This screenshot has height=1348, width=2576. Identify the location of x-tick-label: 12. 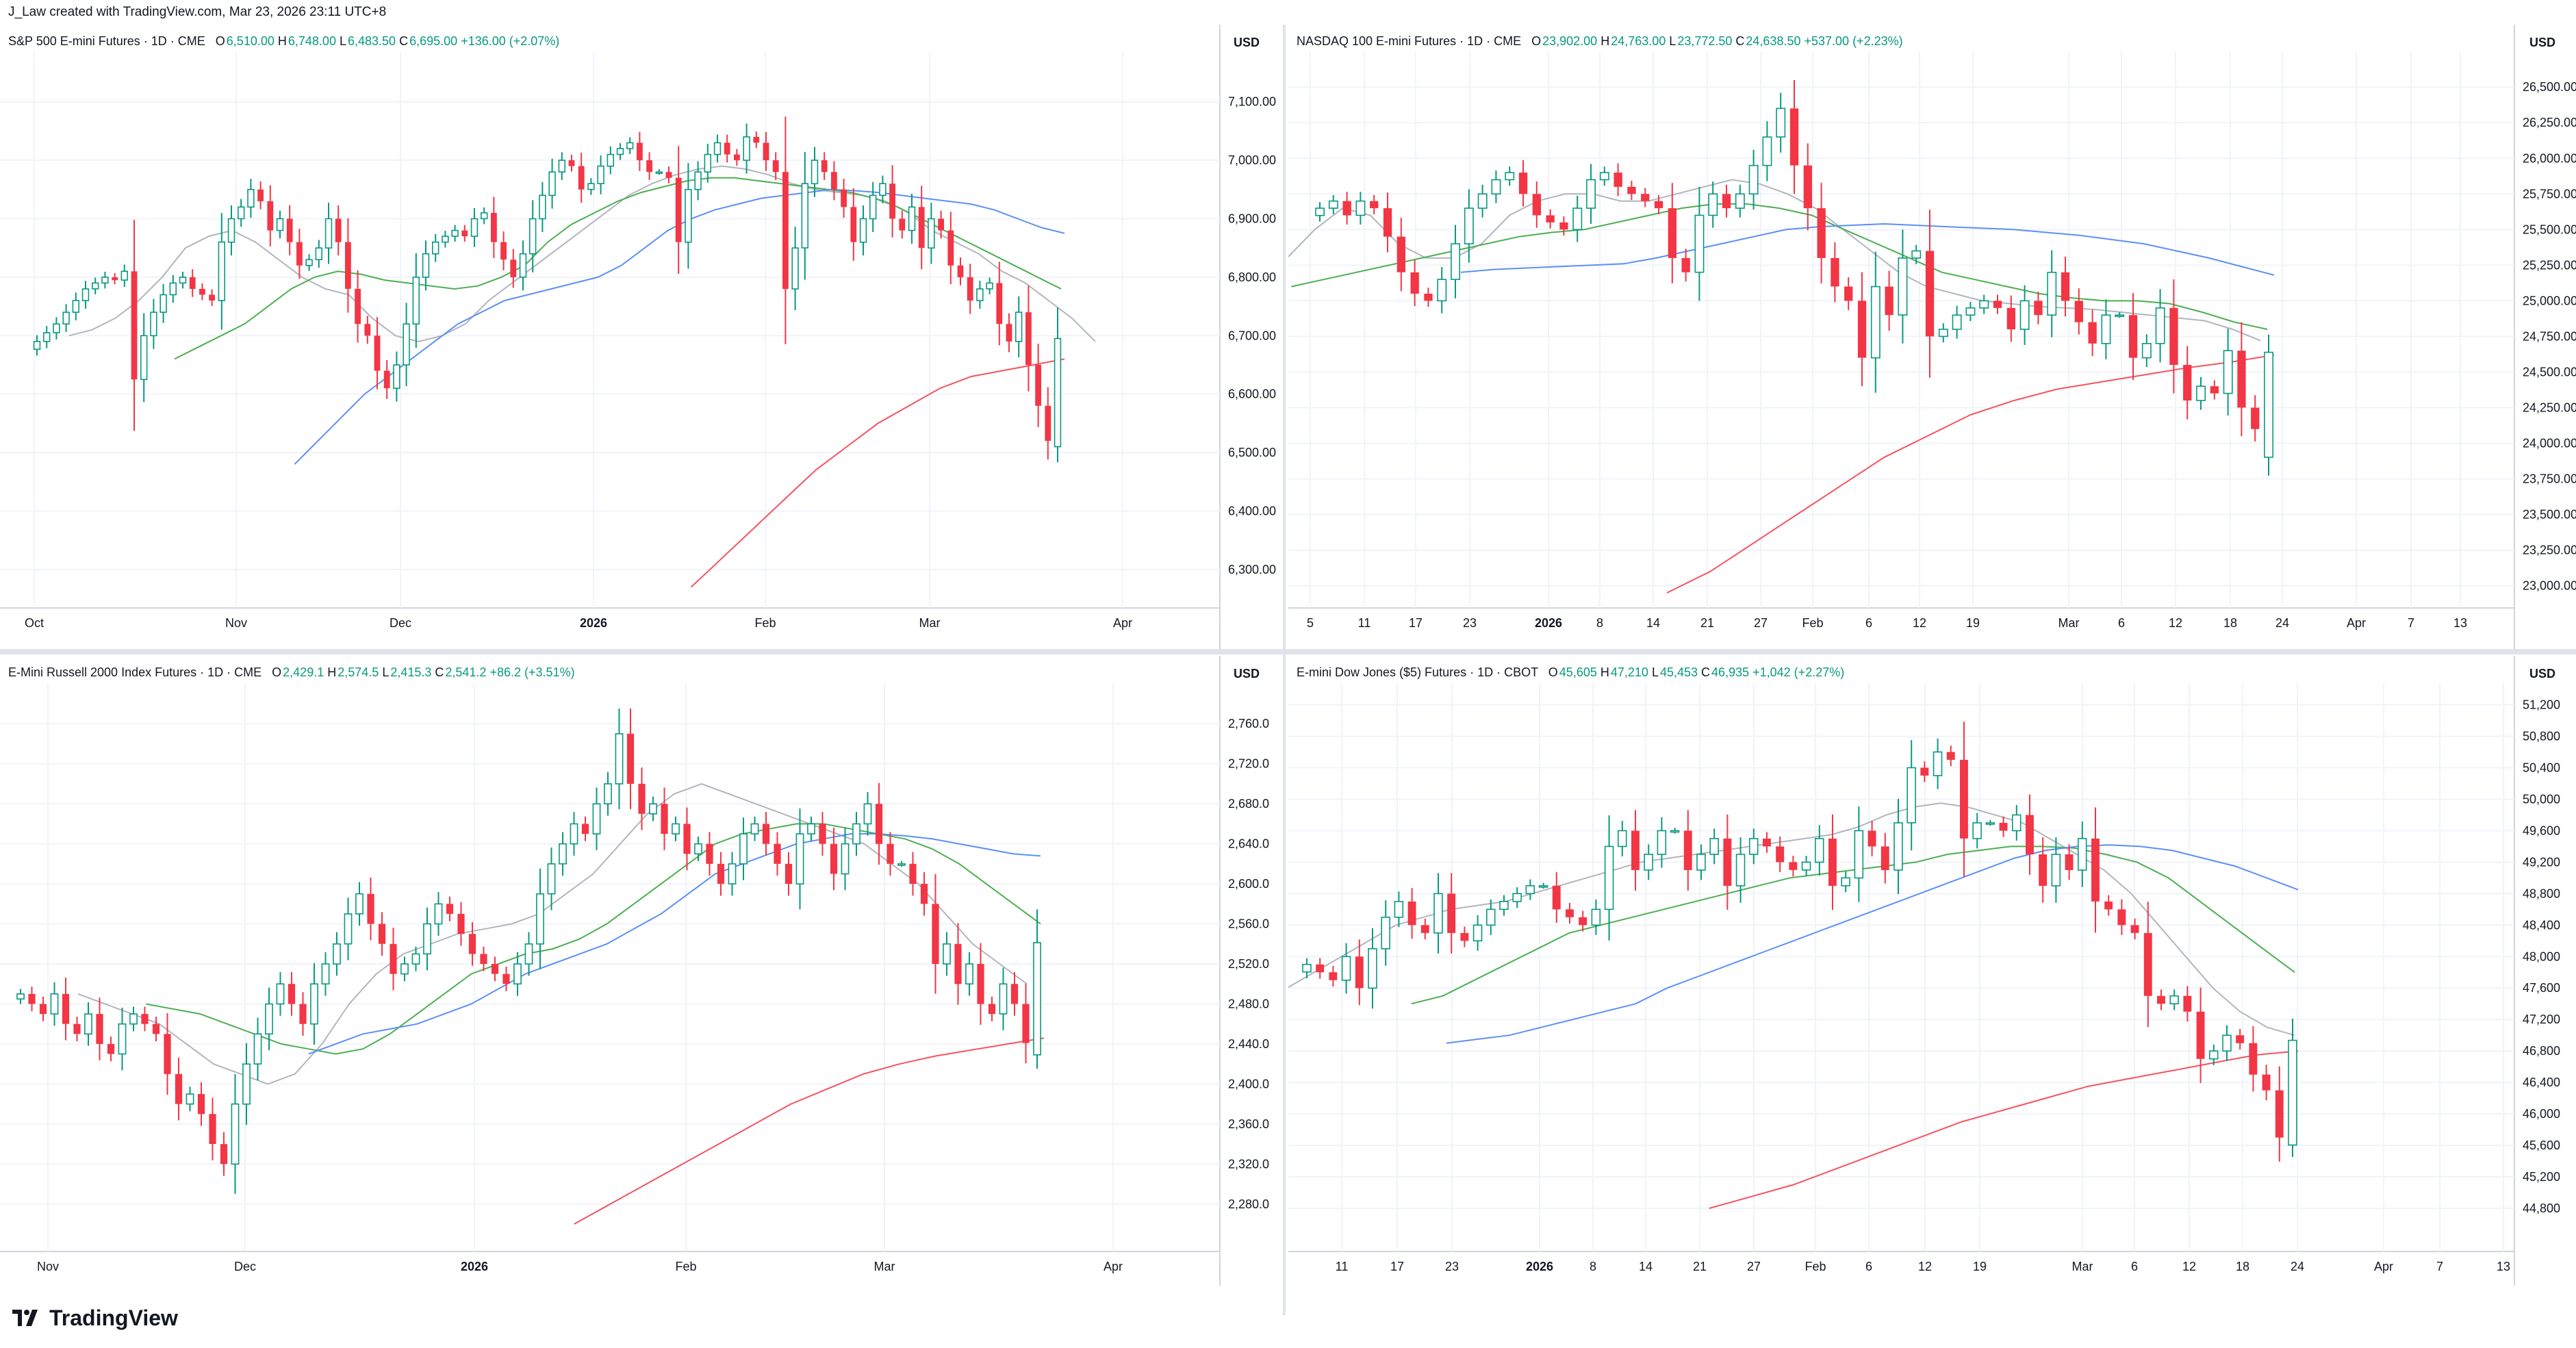
(2189, 1266).